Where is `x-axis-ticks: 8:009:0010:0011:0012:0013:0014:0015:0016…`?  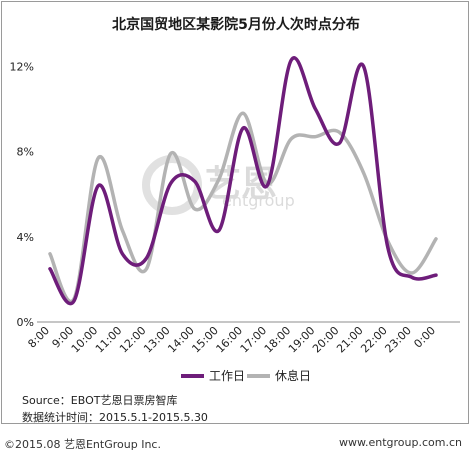
x-axis-ticks: 8:009:0010:0011:0012:0013:0014:0015:0016… is located at coordinates (231, 340).